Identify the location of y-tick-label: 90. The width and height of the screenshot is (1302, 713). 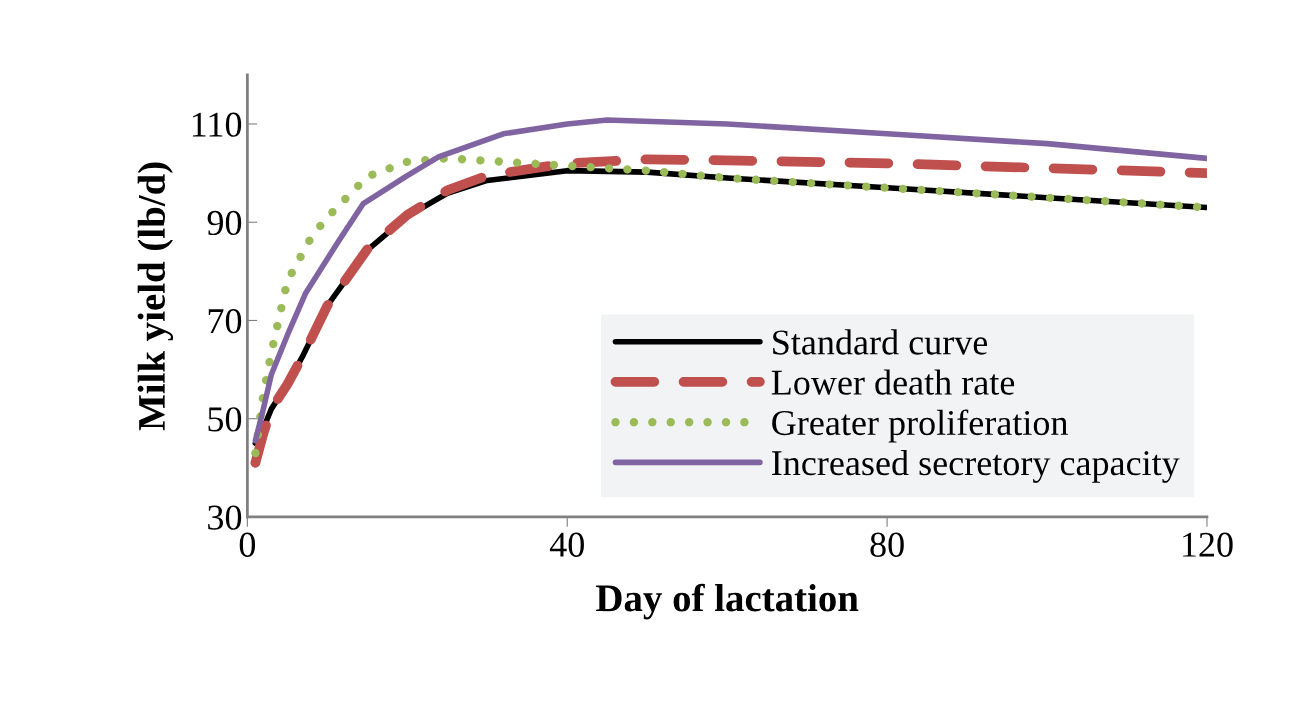
(224, 223).